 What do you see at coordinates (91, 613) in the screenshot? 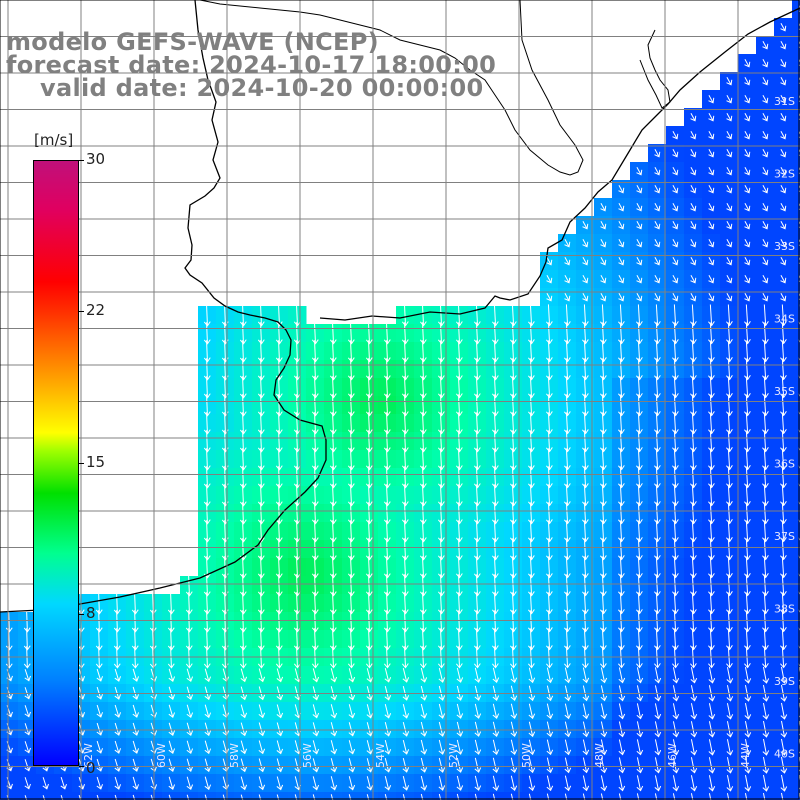
I see `colorbar-tick-8: 8` at bounding box center [91, 613].